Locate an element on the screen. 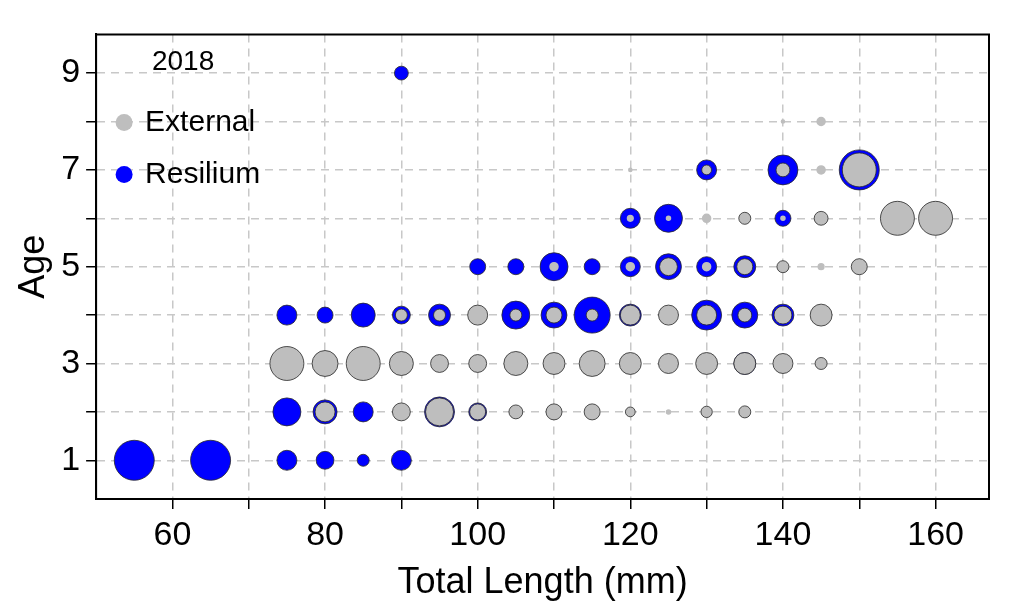 The height and width of the screenshot is (613, 1018). x-tick-label: 100 is located at coordinates (478, 532).